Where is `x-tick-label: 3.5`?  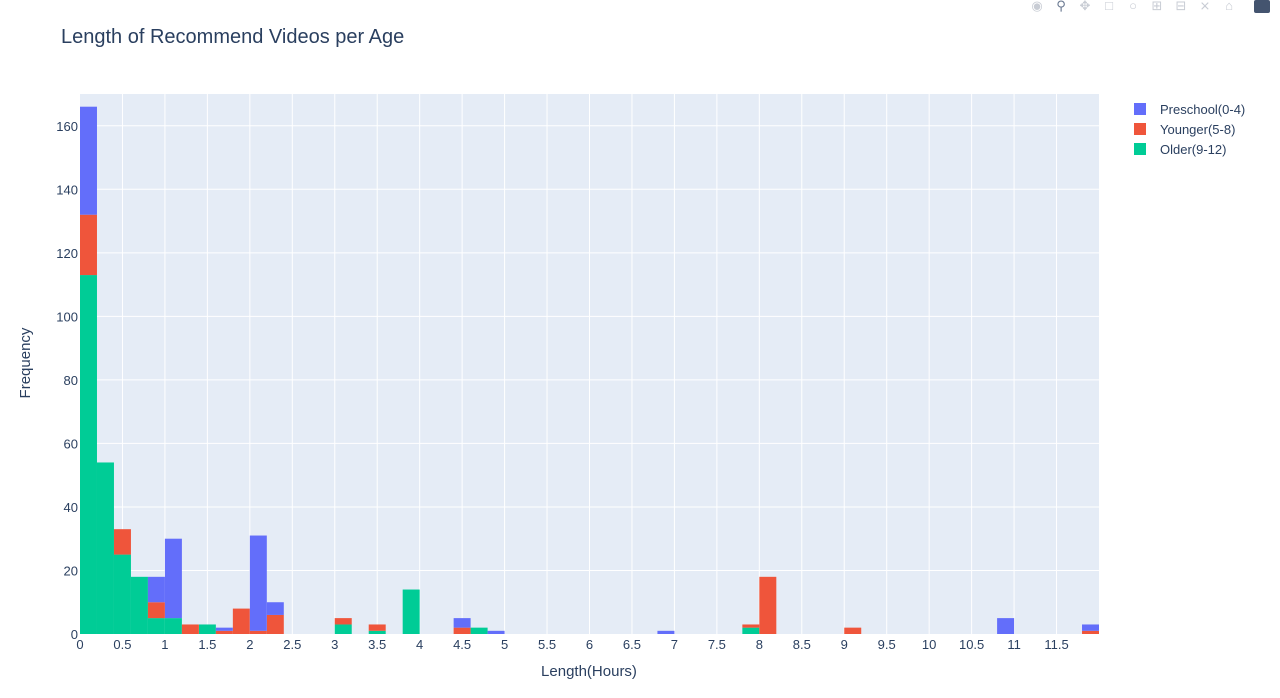 x-tick-label: 3.5 is located at coordinates (377, 644).